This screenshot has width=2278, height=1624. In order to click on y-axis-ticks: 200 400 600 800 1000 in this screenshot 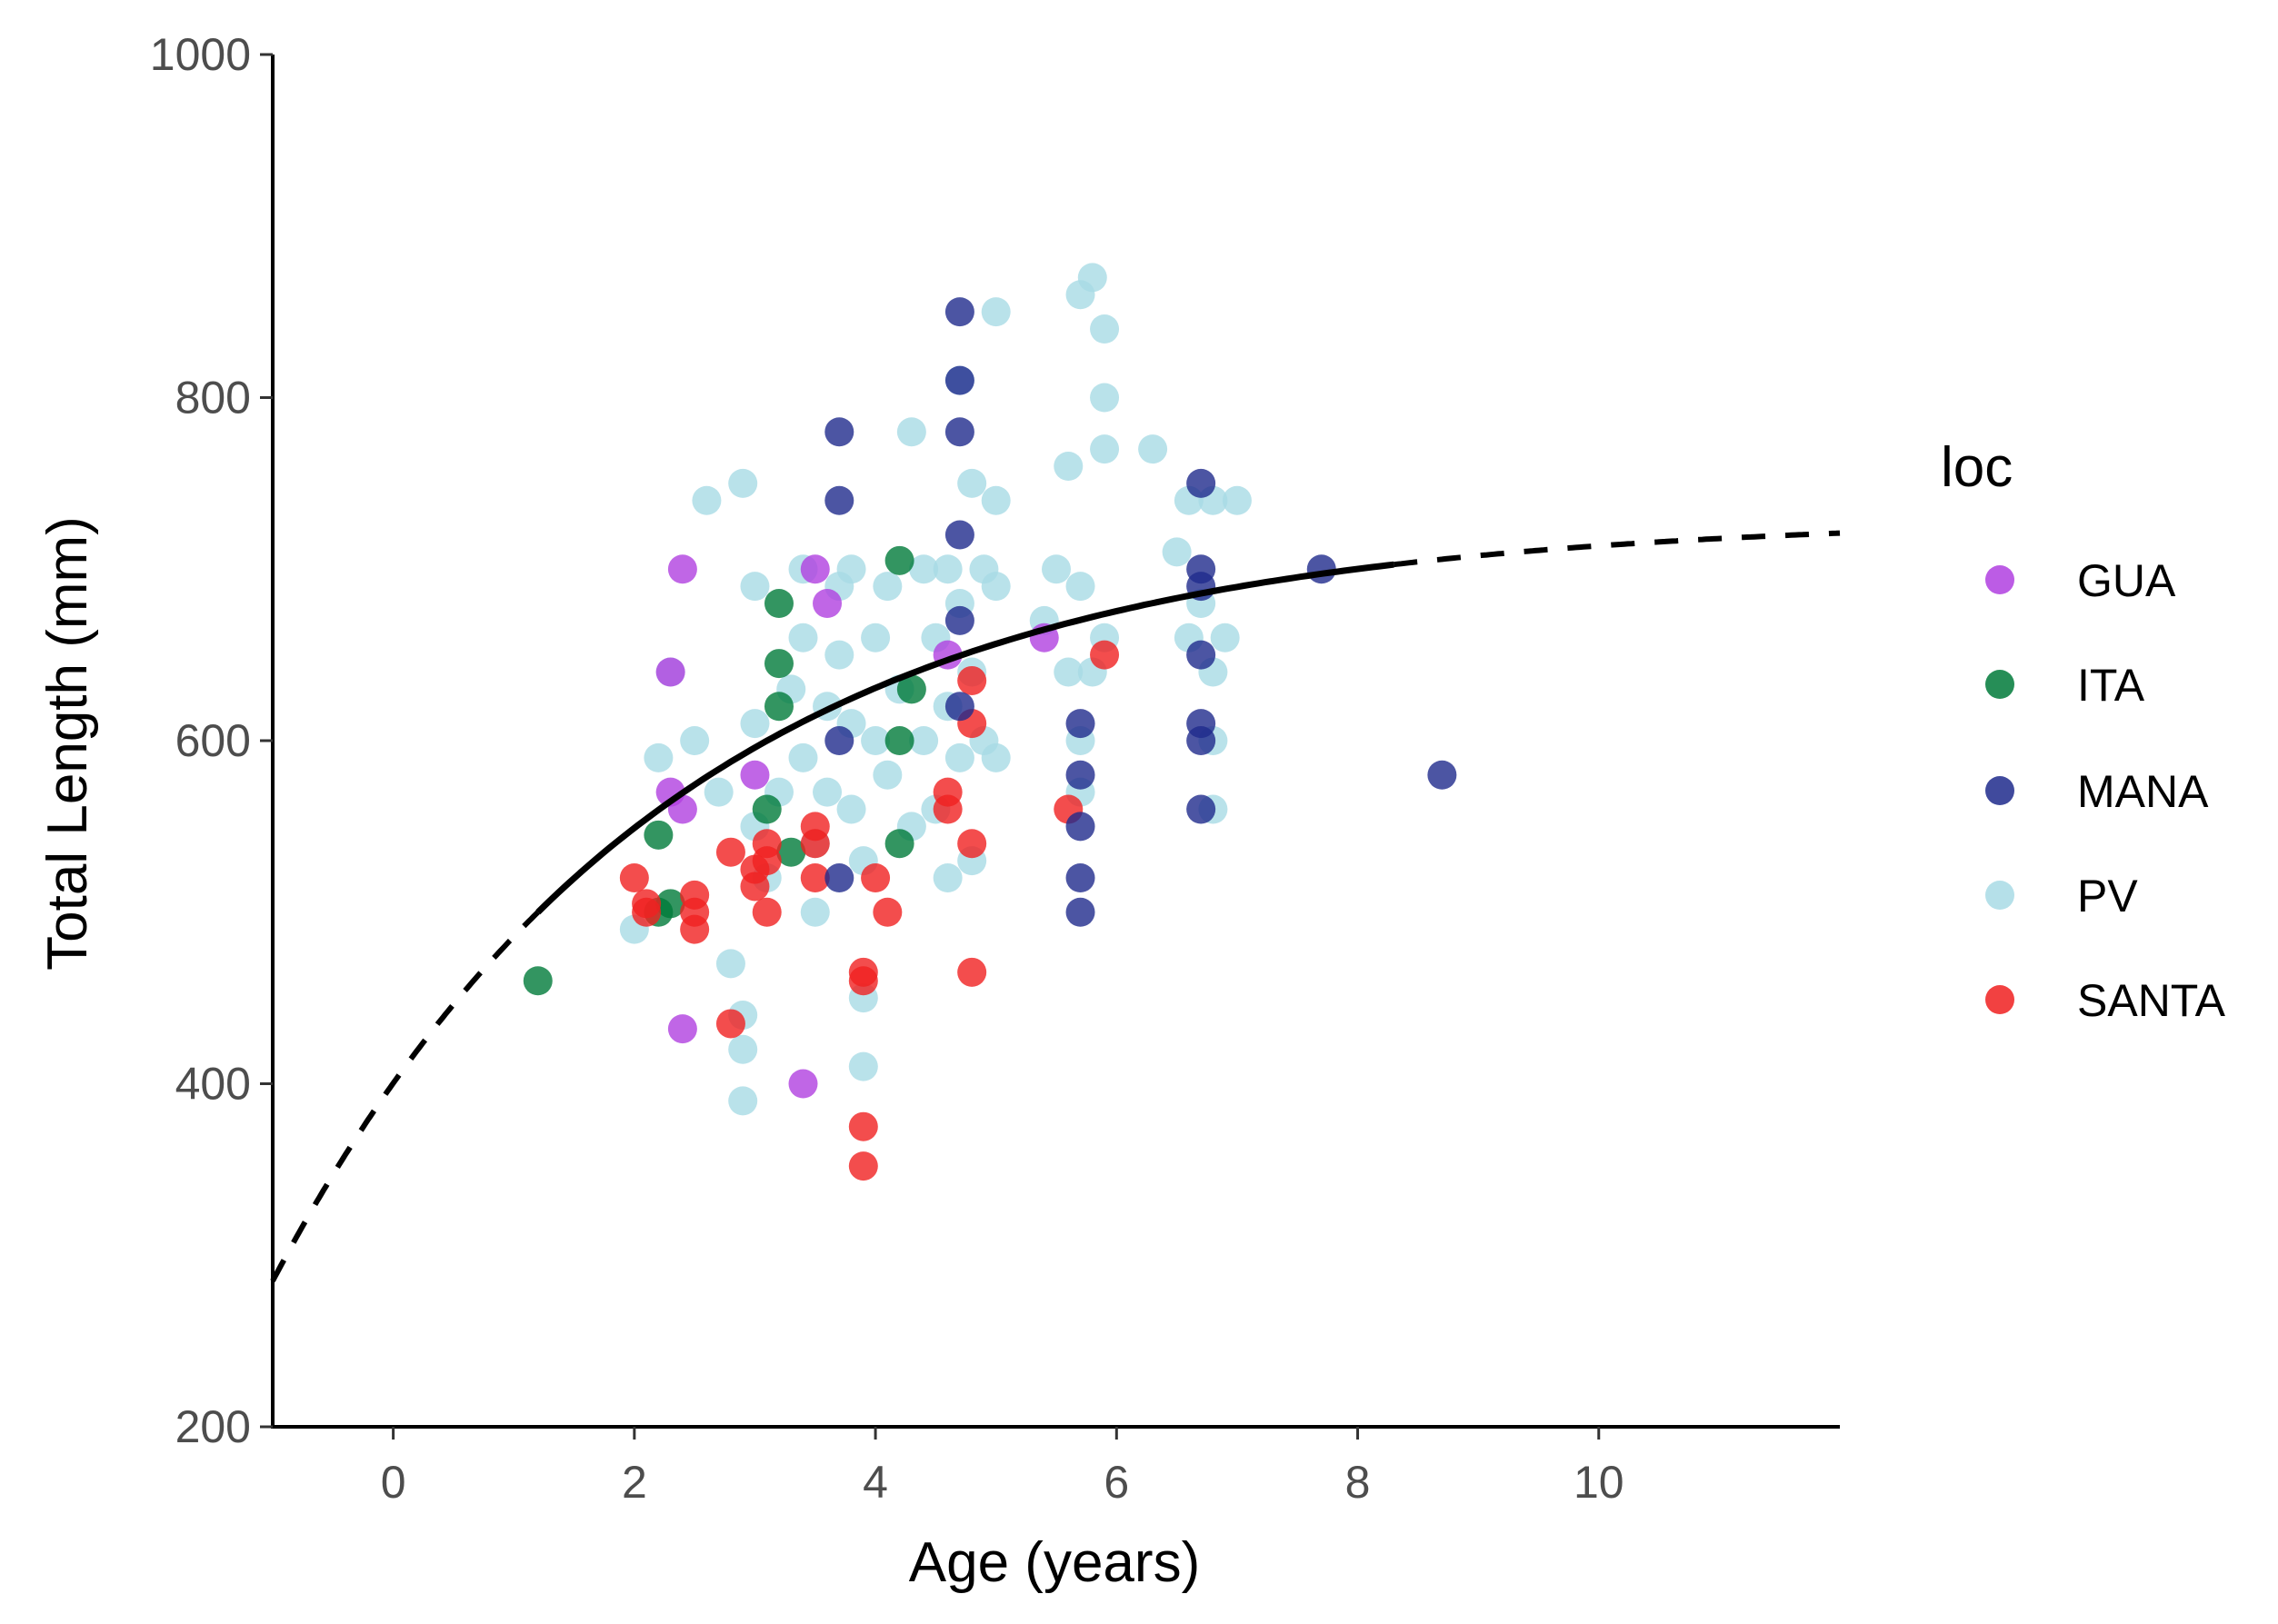, I will do `click(211, 740)`.